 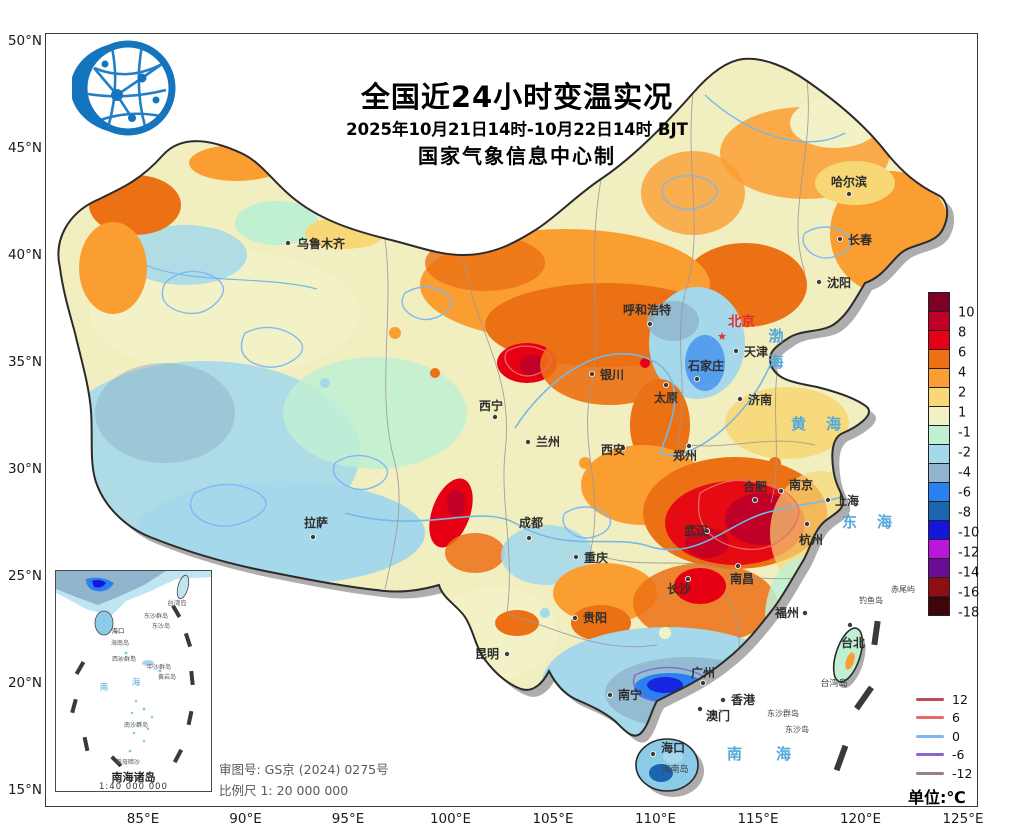 I want to click on city-label: 武汉, so click(x=696, y=530).